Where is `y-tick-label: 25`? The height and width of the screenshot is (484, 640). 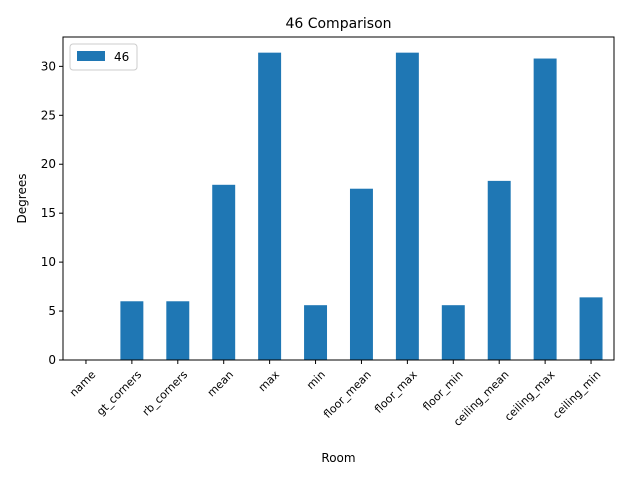
y-tick-label: 25 is located at coordinates (48, 115).